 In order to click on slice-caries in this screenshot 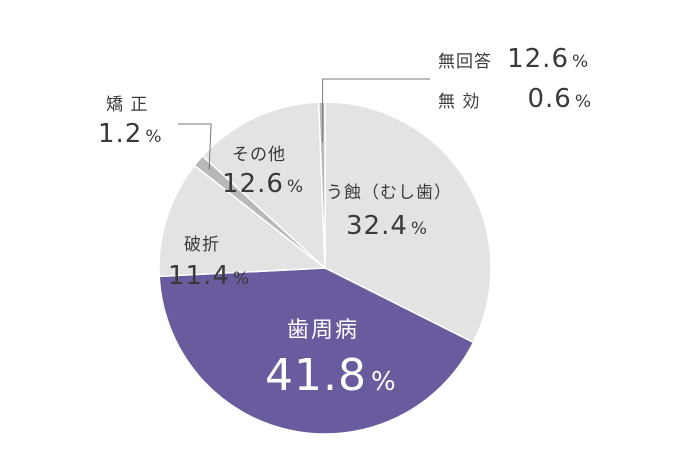, I will do `click(408, 222)`.